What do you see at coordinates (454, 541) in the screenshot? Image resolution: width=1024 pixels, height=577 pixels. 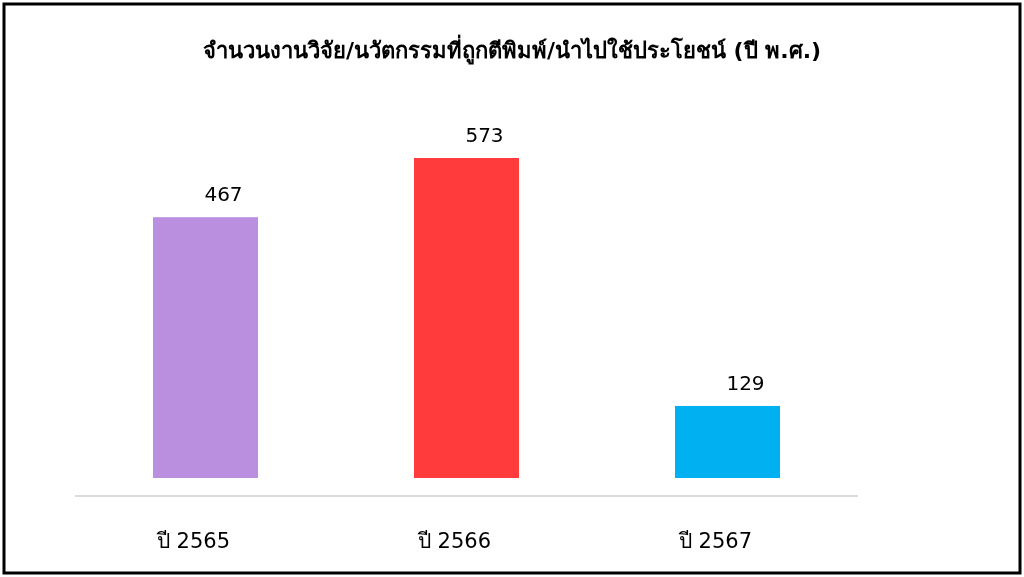 I see `x-tick-label: ปี 2566` at bounding box center [454, 541].